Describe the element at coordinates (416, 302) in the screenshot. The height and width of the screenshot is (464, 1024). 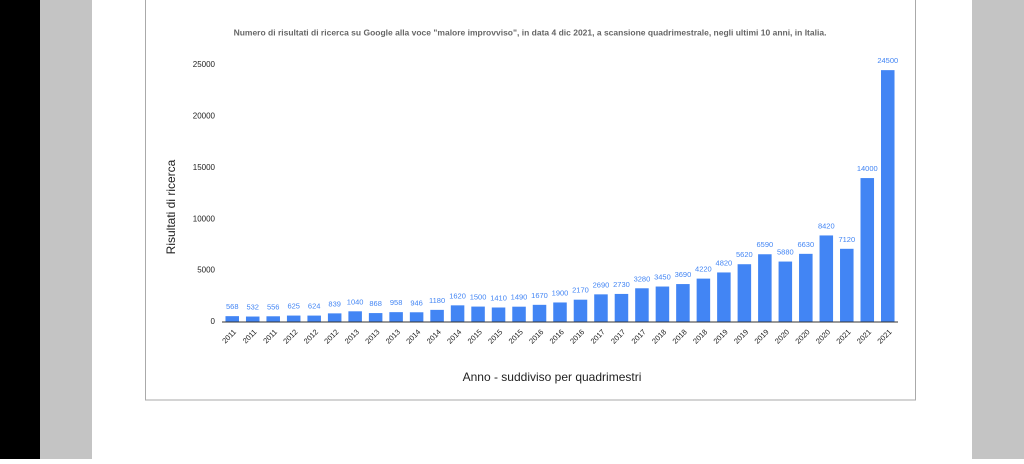
I see `value-label: 946` at that location.